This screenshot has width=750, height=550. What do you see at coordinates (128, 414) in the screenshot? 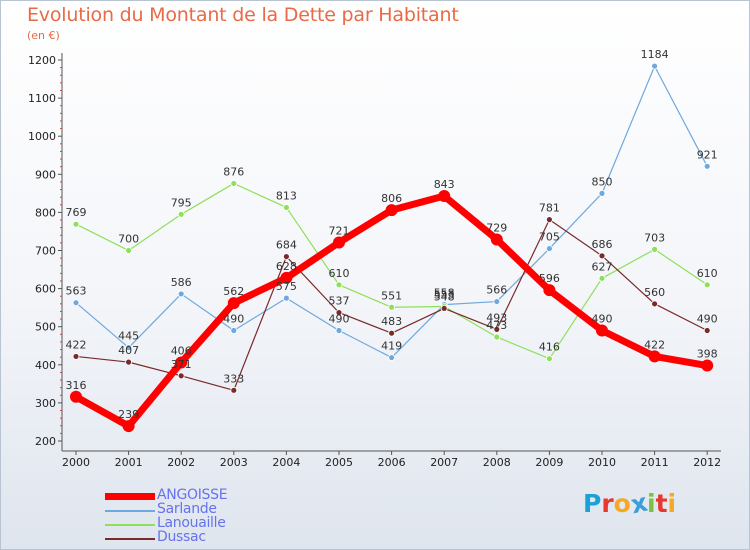
I see `data-label-angoisse: 239` at bounding box center [128, 414].